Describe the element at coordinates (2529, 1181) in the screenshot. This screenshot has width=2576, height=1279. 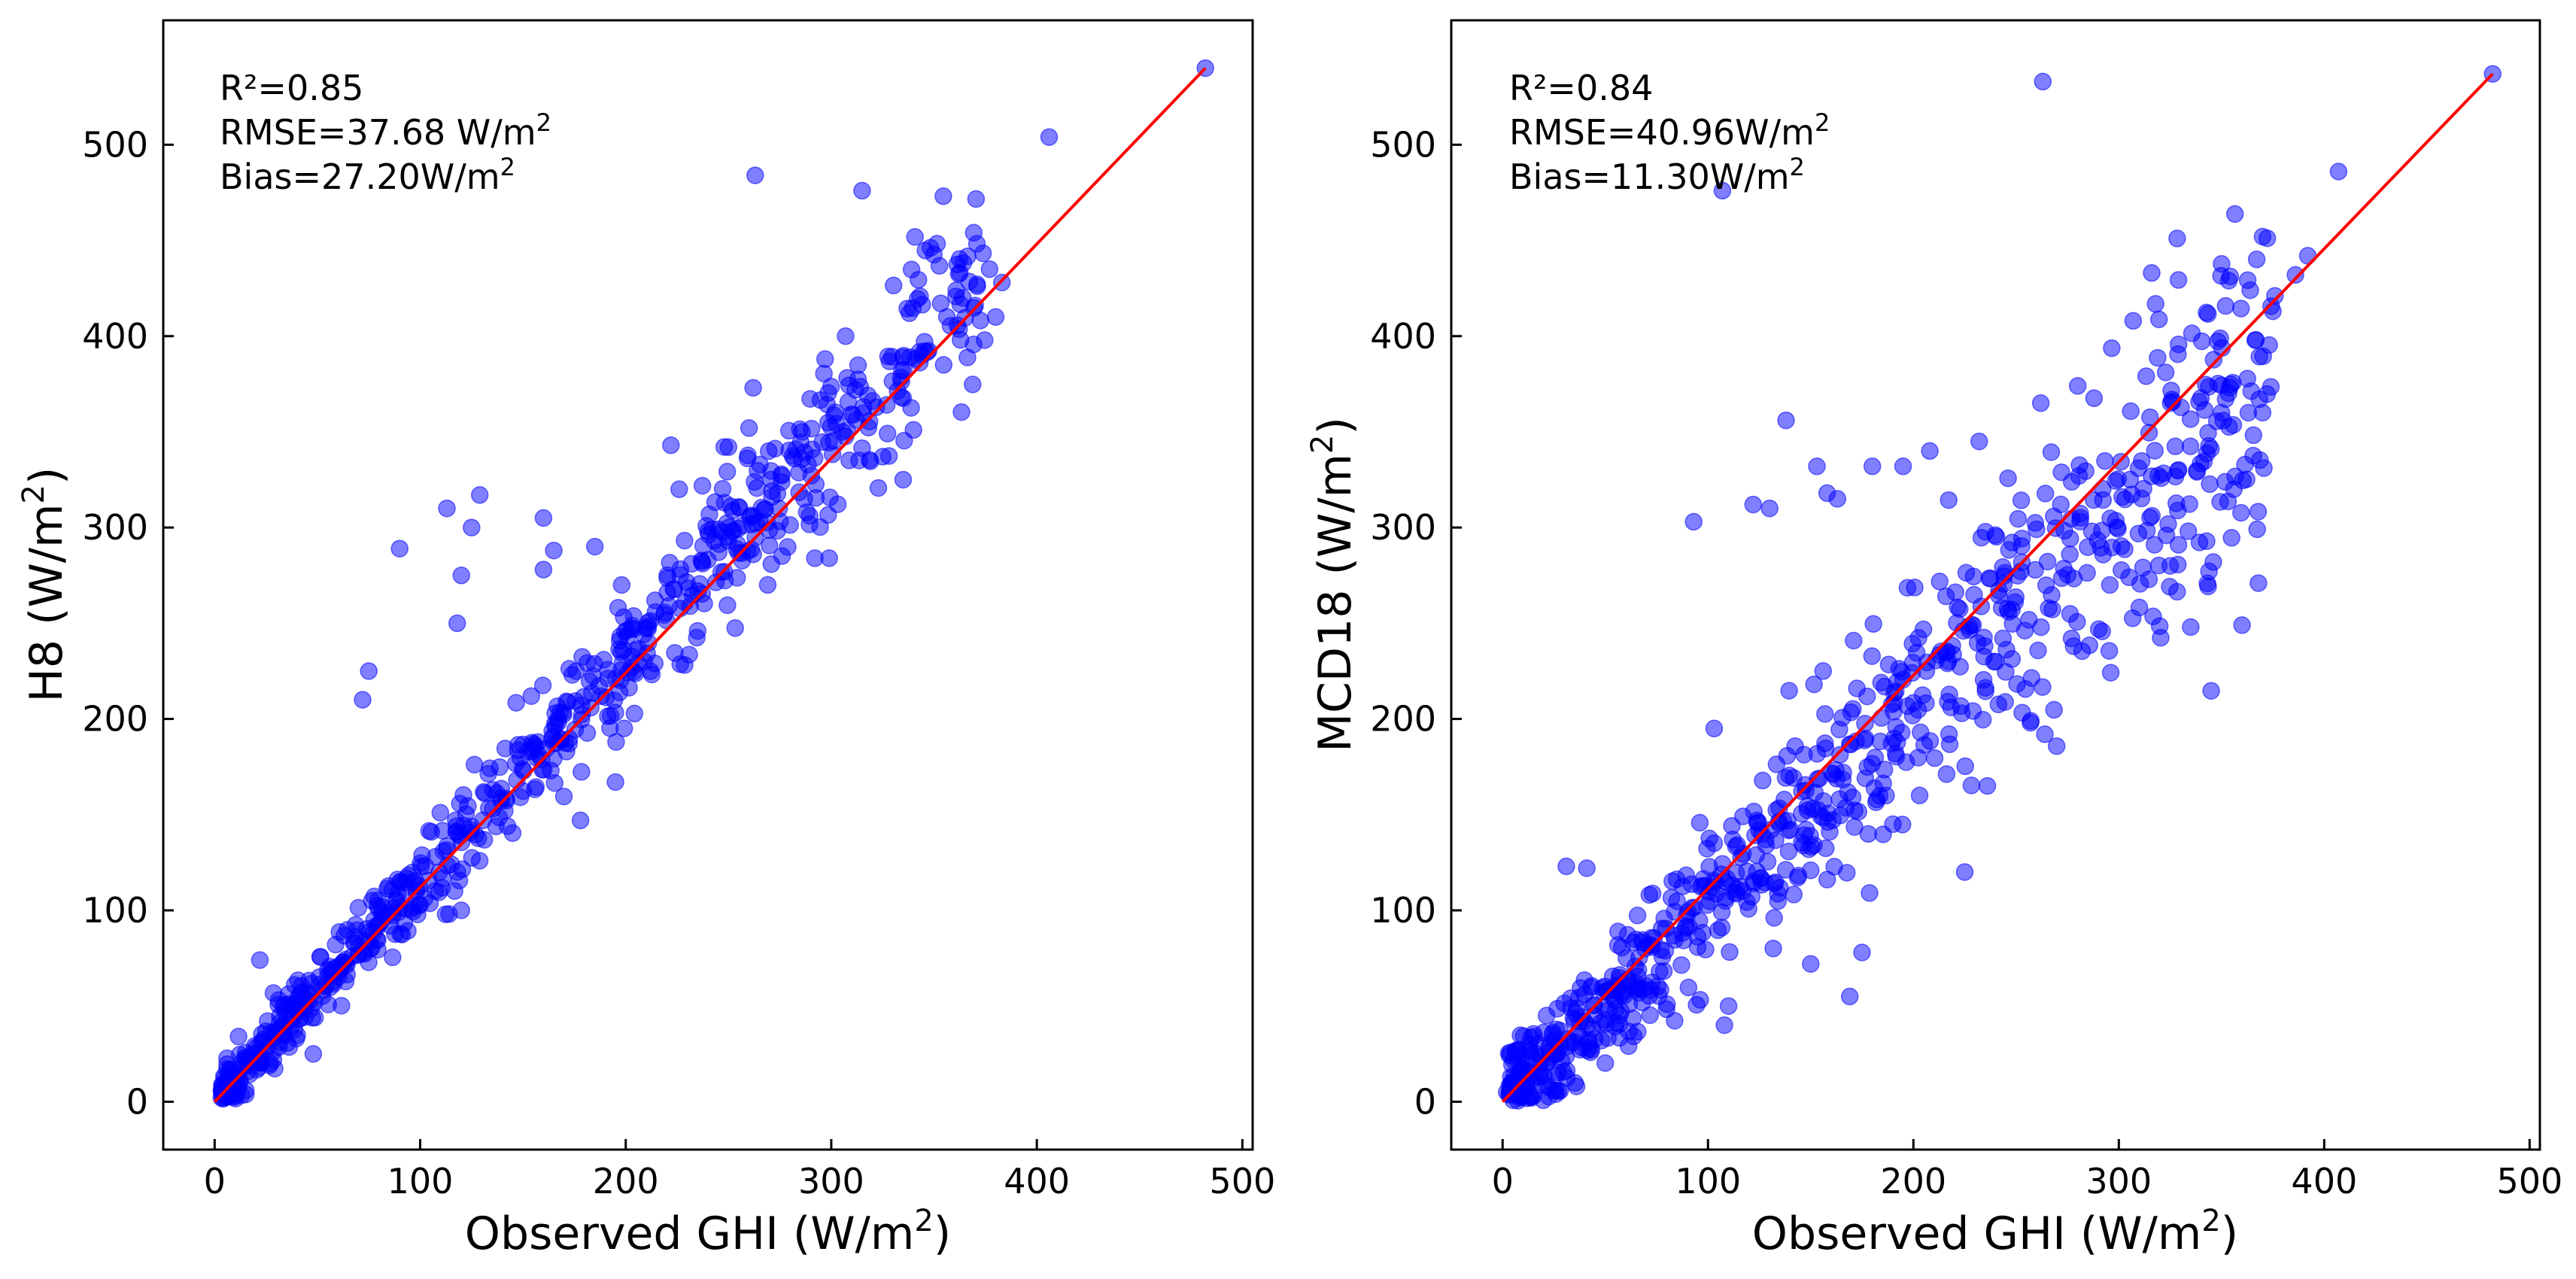
I see `x-tick-label: 500` at that location.